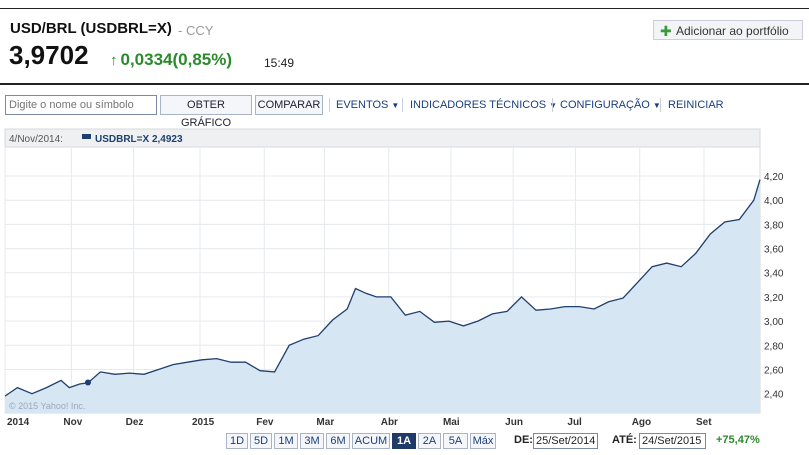  I want to click on indicators-menu: INDICADORES TÉCNICOS ▼, so click(483, 105).